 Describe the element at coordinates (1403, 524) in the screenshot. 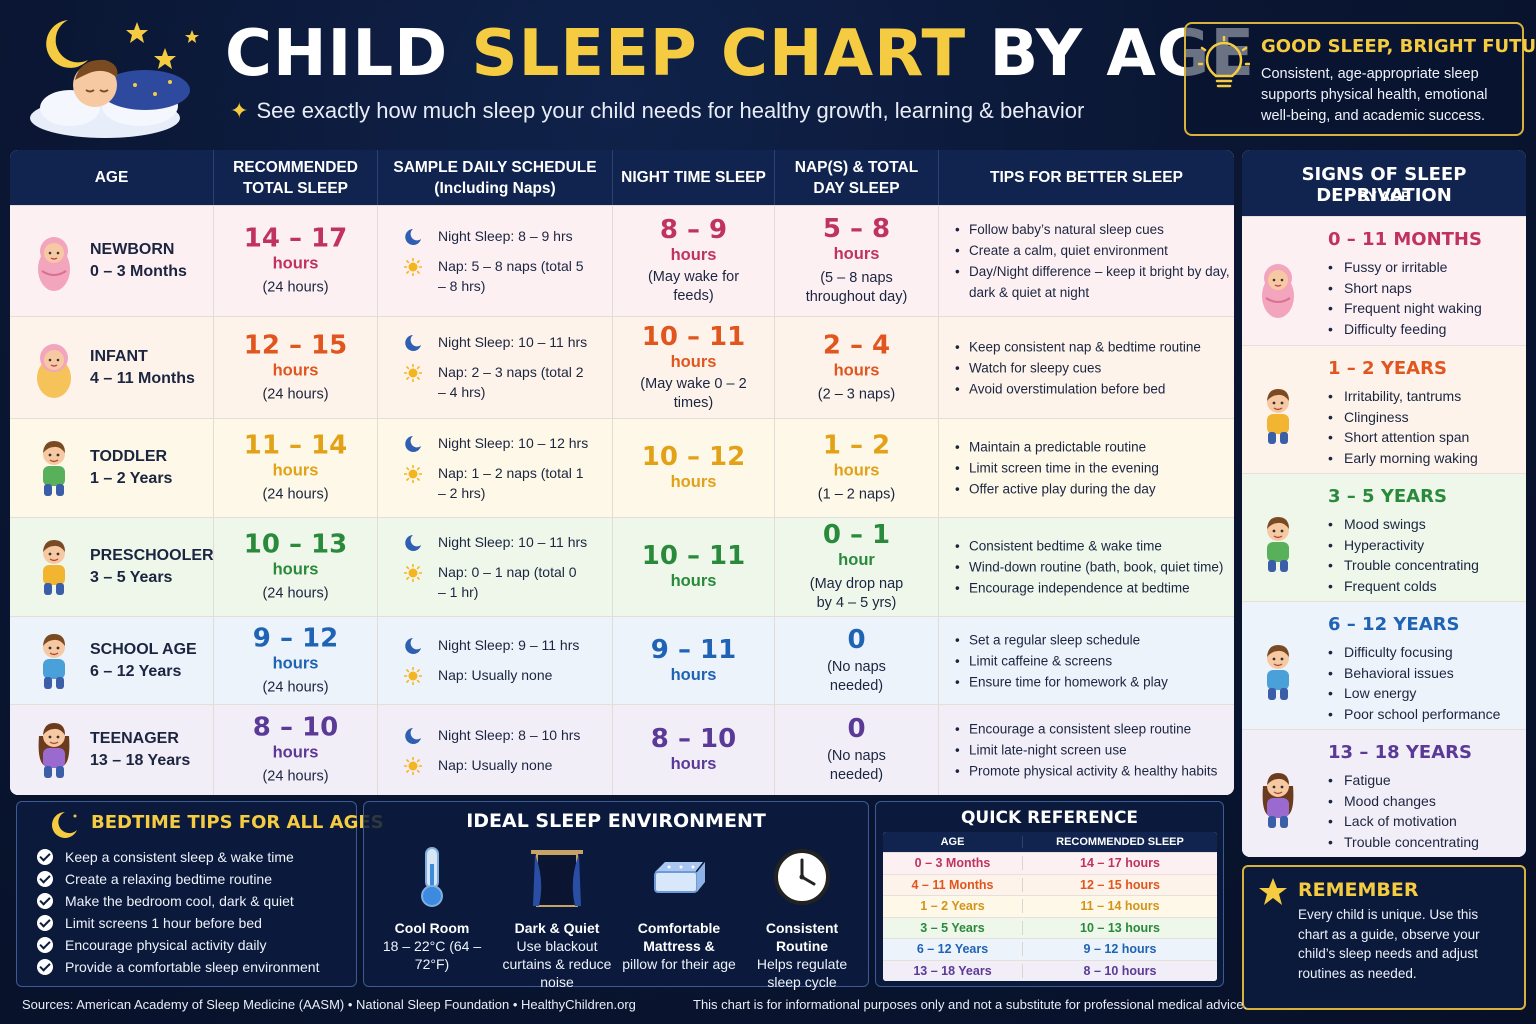

I see `sleep-deprivation-item: Mood swings` at that location.